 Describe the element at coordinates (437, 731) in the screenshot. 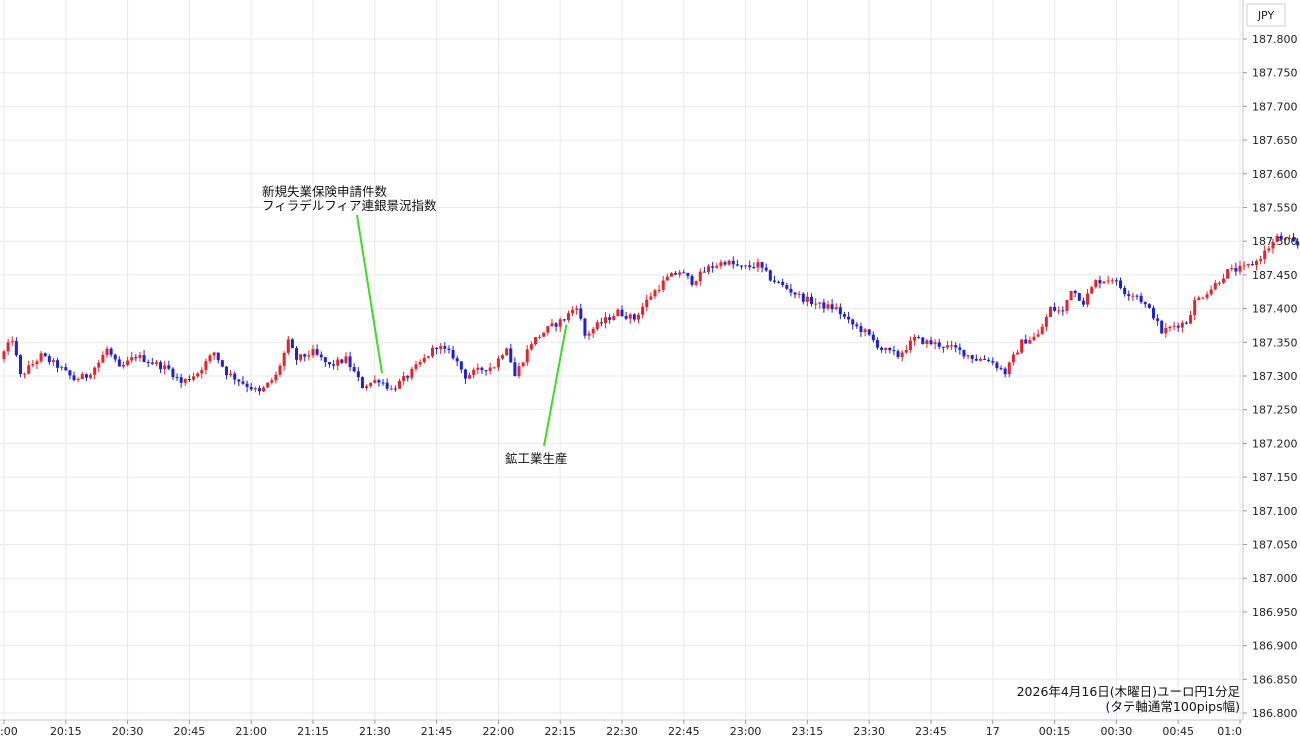

I see `time-tick-label: 21:45` at that location.